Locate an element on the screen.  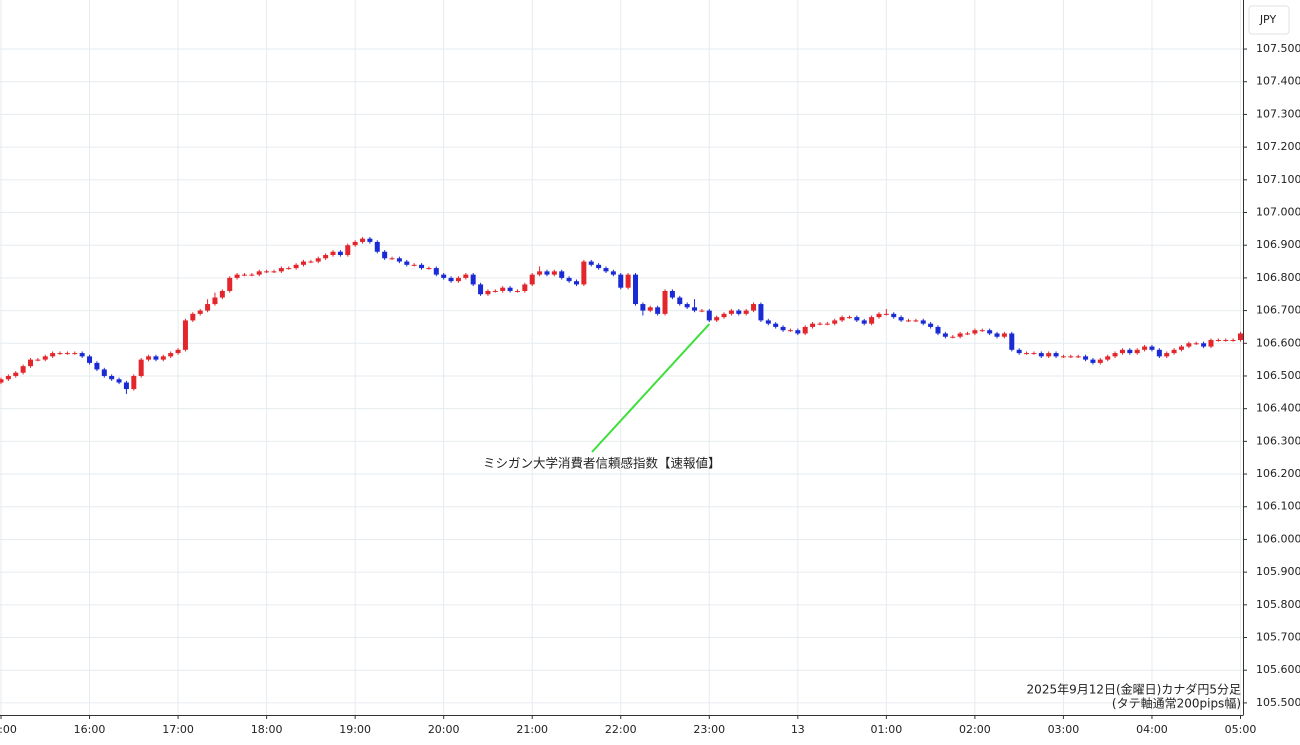
y-tick-label: 106.000 is located at coordinates (1278, 538).